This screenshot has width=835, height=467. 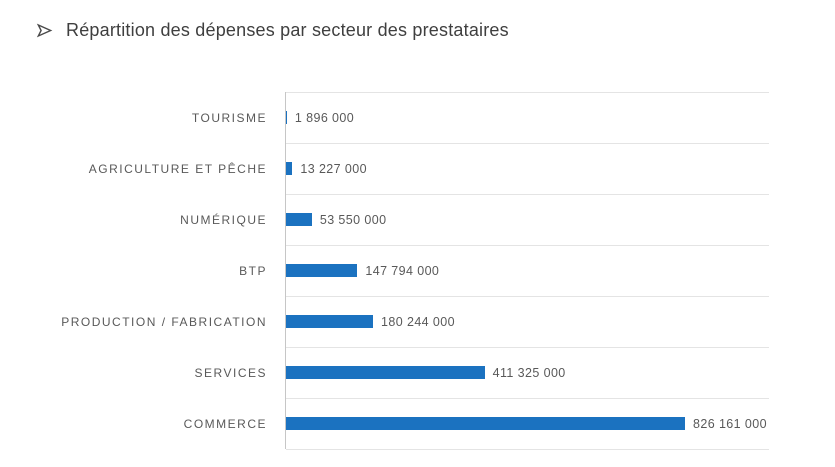 I want to click on category-label: TOURISME, so click(x=229, y=117).